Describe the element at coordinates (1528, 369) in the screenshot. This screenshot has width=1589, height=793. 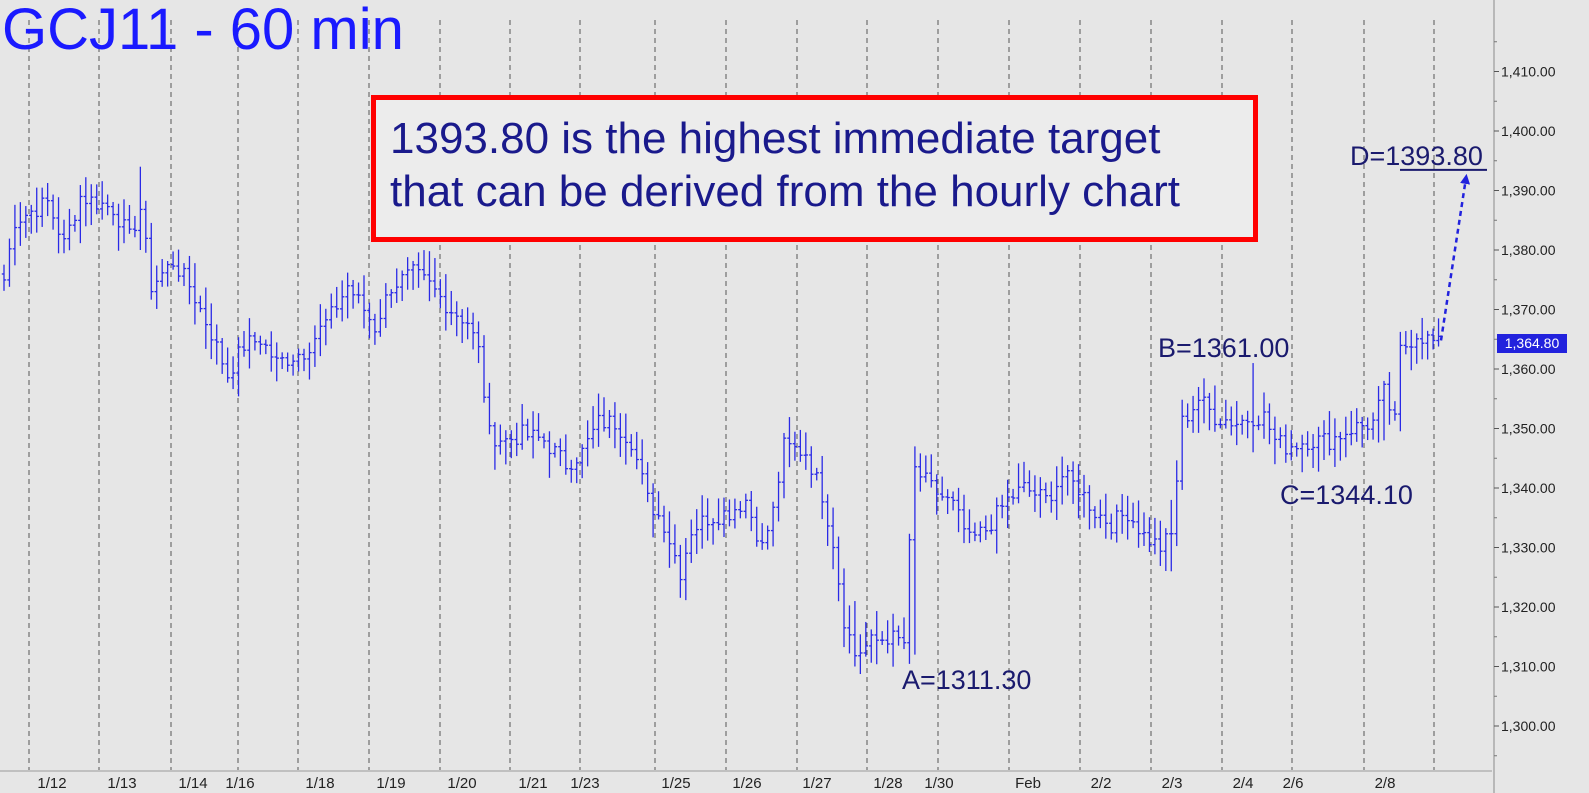
I see `y-tick-label: 1,360.00` at that location.